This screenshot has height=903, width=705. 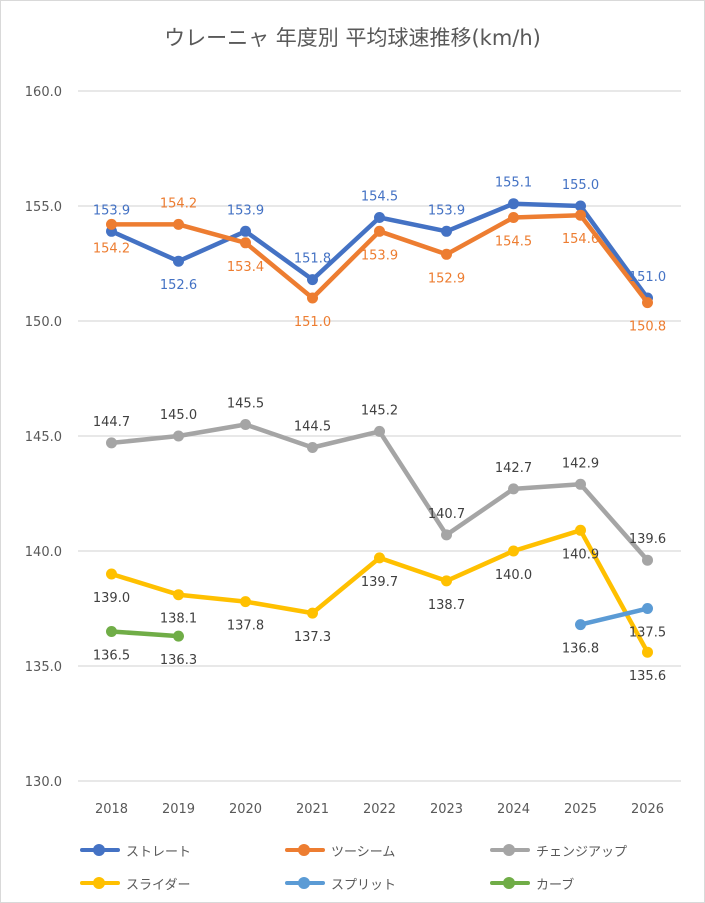 What do you see at coordinates (158, 885) in the screenshot?
I see `legend-label: スライダー` at bounding box center [158, 885].